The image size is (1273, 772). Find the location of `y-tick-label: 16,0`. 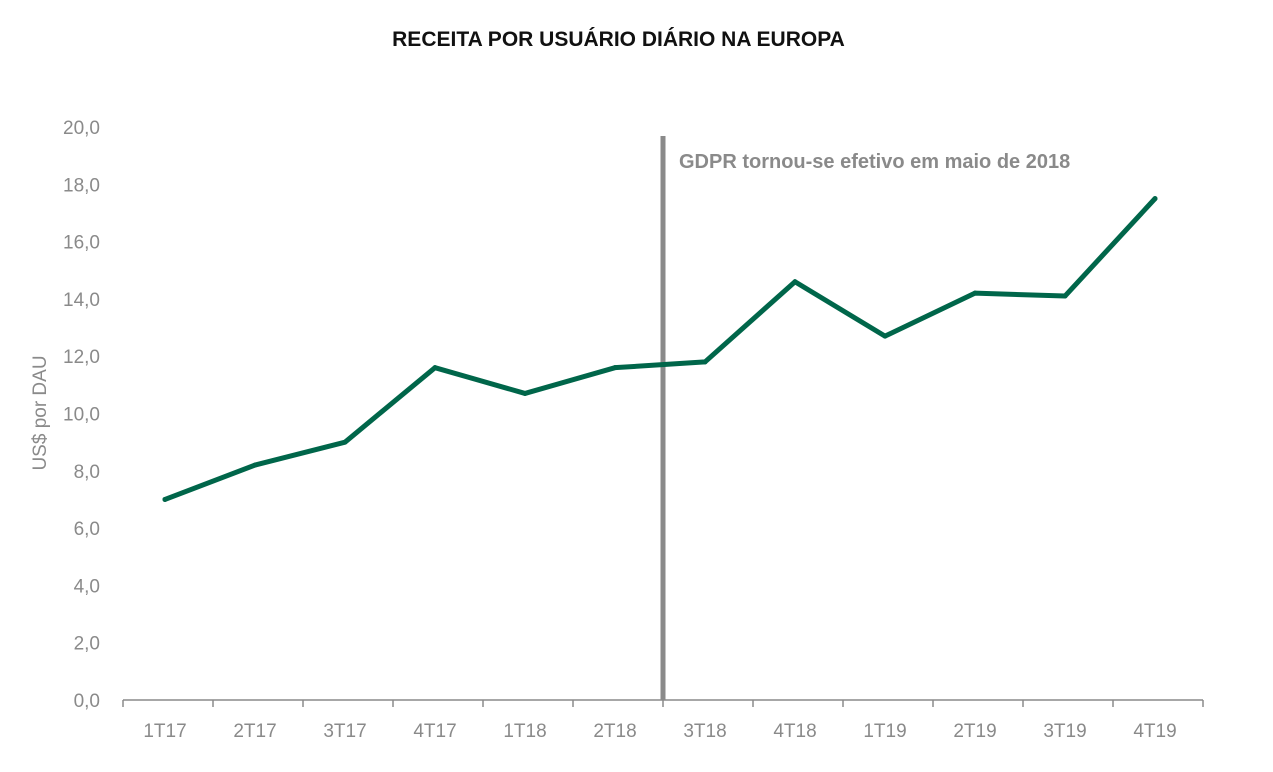

y-tick-label: 16,0 is located at coordinates (81, 243).